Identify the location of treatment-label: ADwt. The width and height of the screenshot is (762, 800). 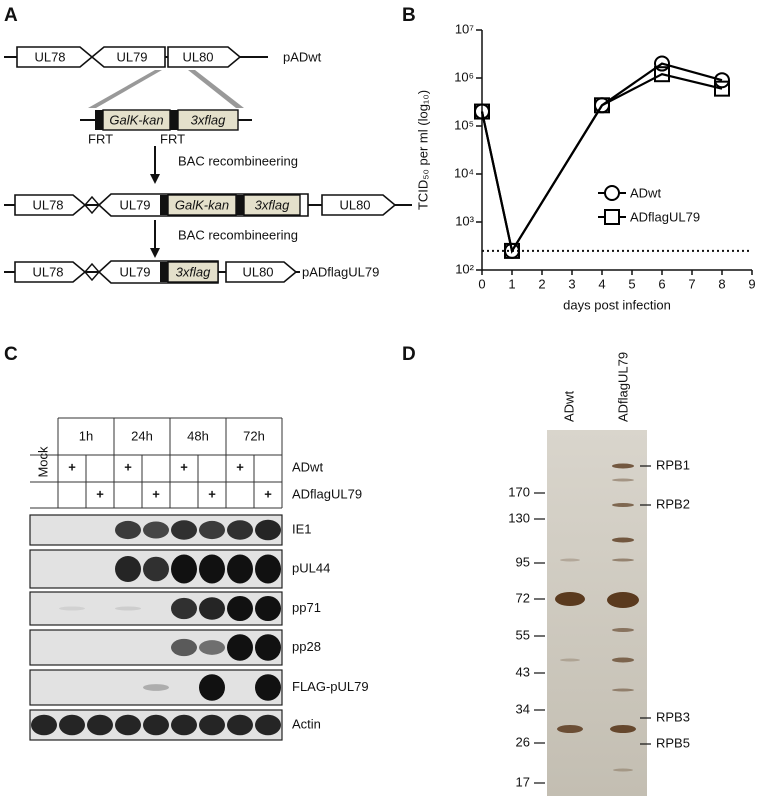
(307, 466).